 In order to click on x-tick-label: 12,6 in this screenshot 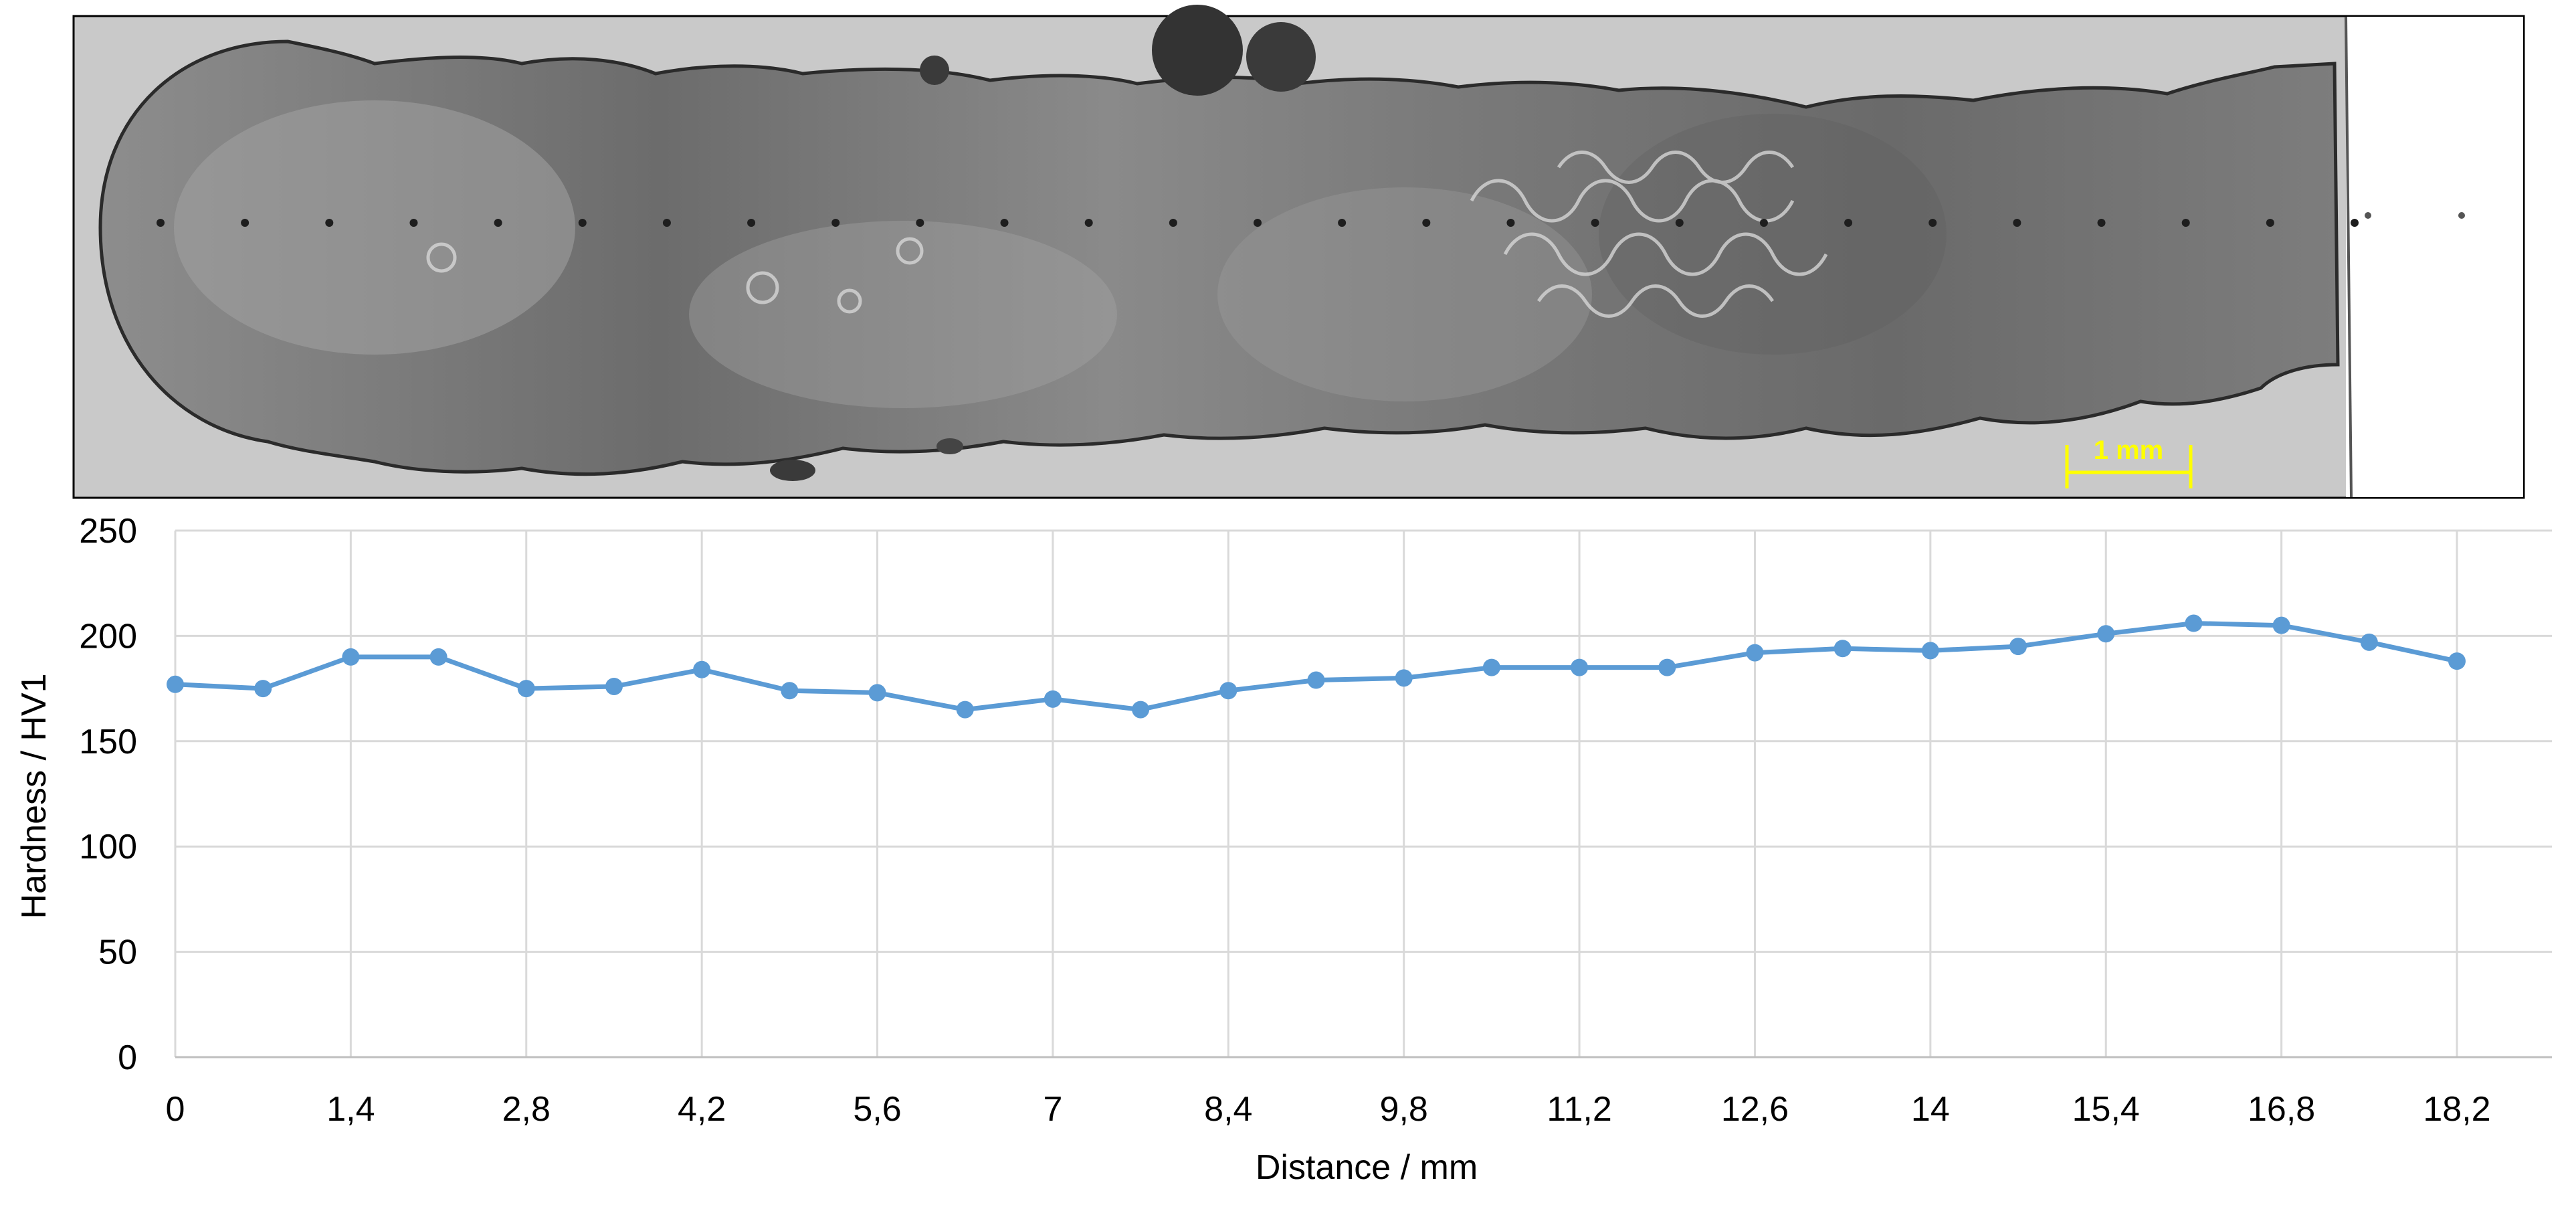, I will do `click(1755, 1109)`.